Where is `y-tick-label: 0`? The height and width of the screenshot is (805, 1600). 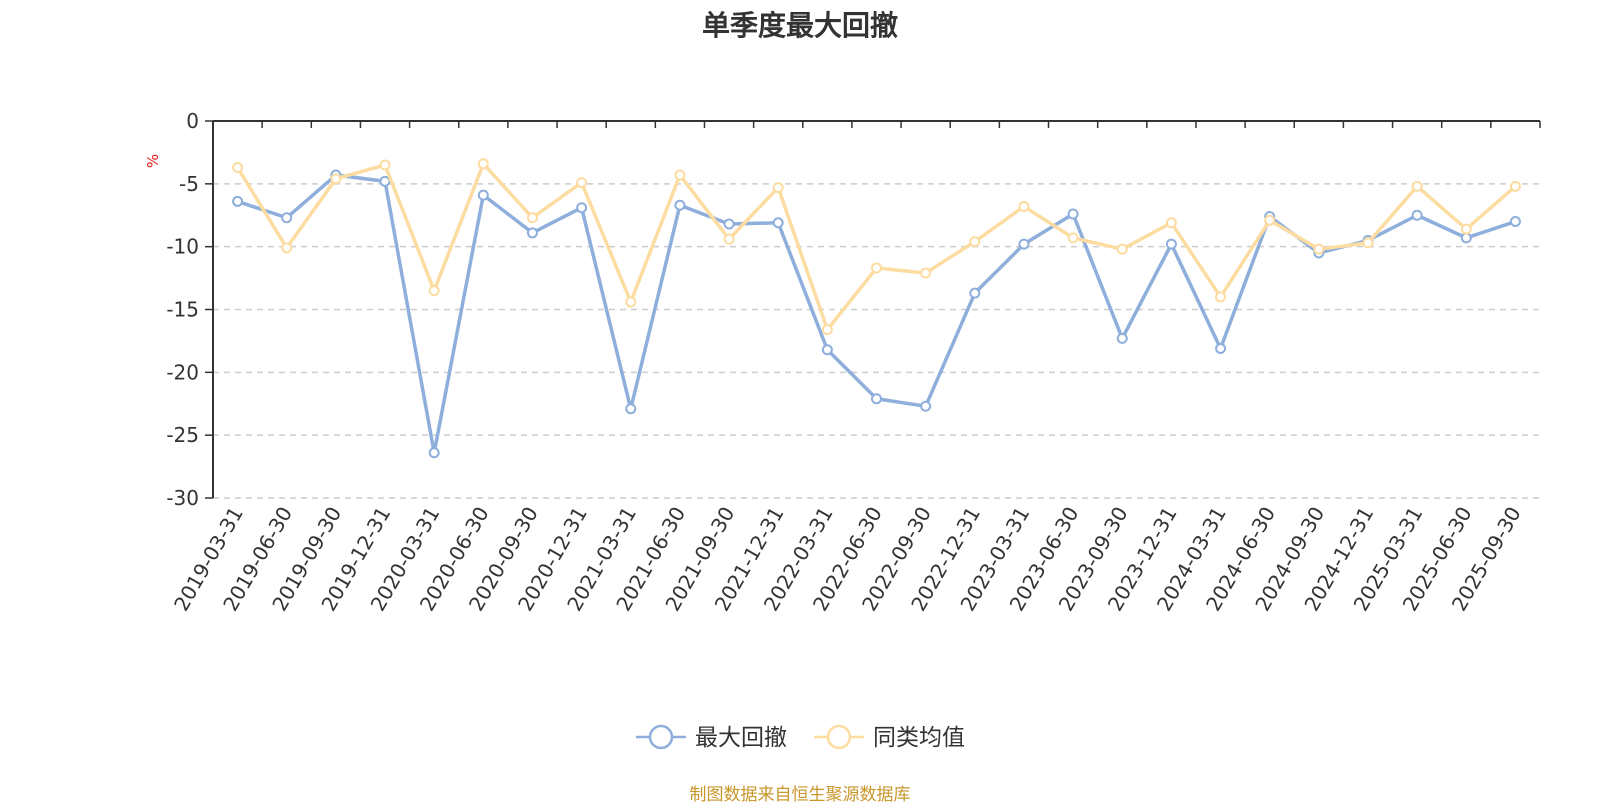
y-tick-label: 0 is located at coordinates (192, 121).